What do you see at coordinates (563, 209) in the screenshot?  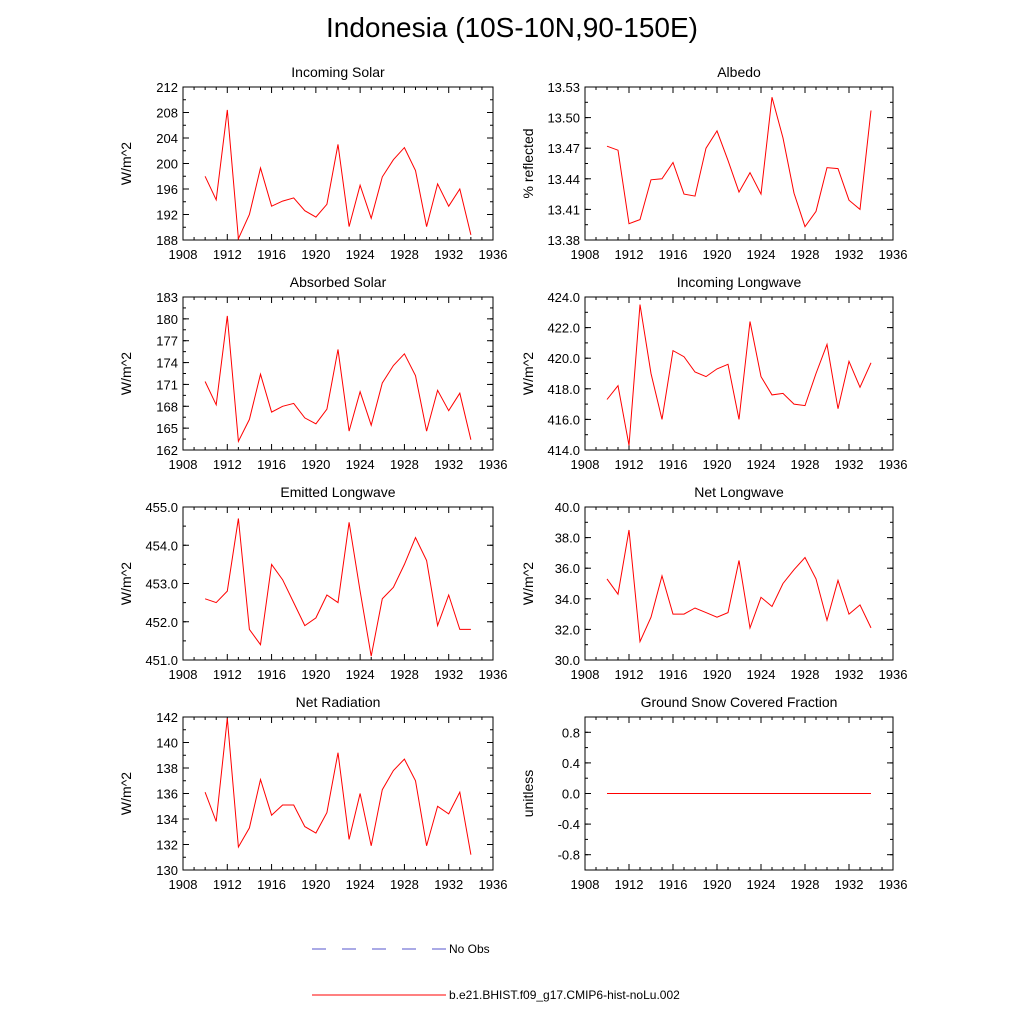 I see `y-tick-label: 13.41` at bounding box center [563, 209].